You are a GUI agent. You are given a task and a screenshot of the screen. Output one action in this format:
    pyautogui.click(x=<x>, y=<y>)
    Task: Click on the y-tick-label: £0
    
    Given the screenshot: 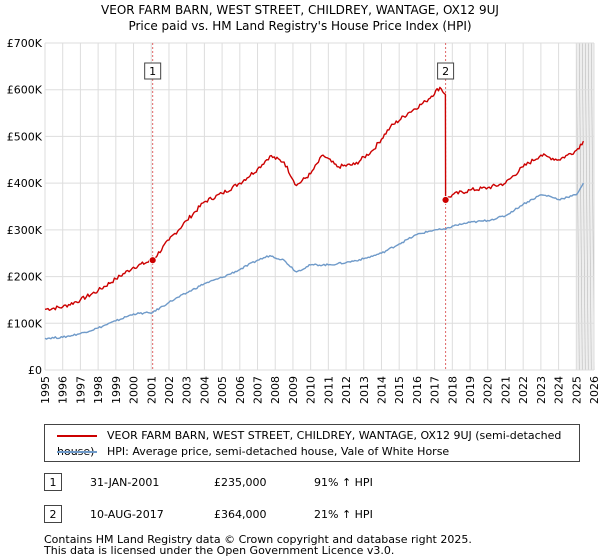 What is the action you would take?
    pyautogui.click(x=35, y=370)
    